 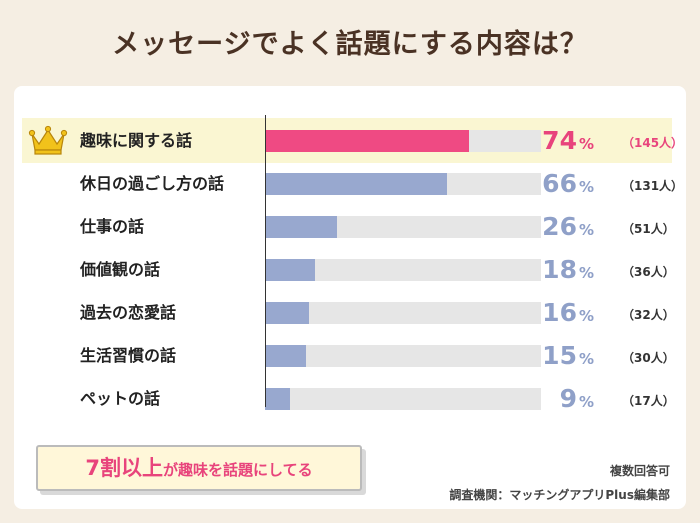 I want to click on source-note: 調査機関：マッチングアプリPlus編集部, so click(x=559, y=495).